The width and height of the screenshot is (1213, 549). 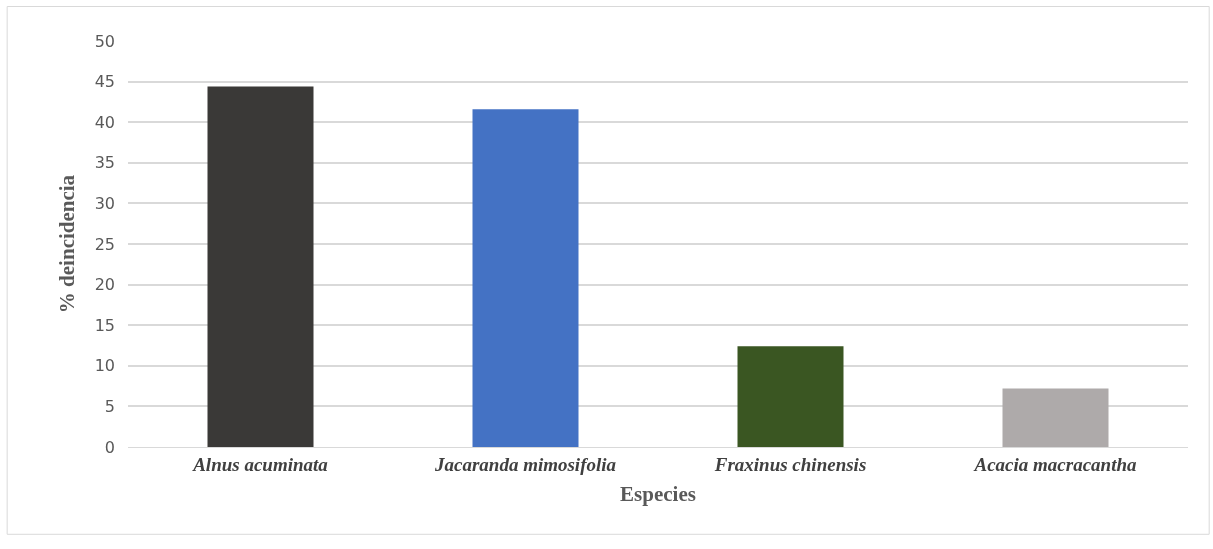 I want to click on x-tick-label: Jacaranda mimosifolia, so click(x=525, y=464).